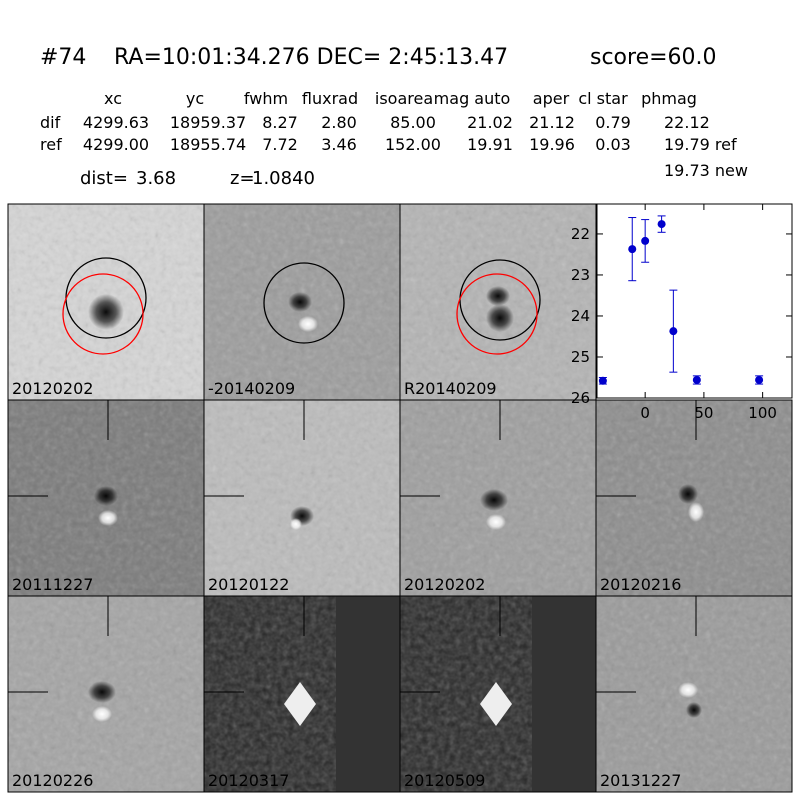  What do you see at coordinates (339, 122) in the screenshot?
I see `table-cell: 2.80` at bounding box center [339, 122].